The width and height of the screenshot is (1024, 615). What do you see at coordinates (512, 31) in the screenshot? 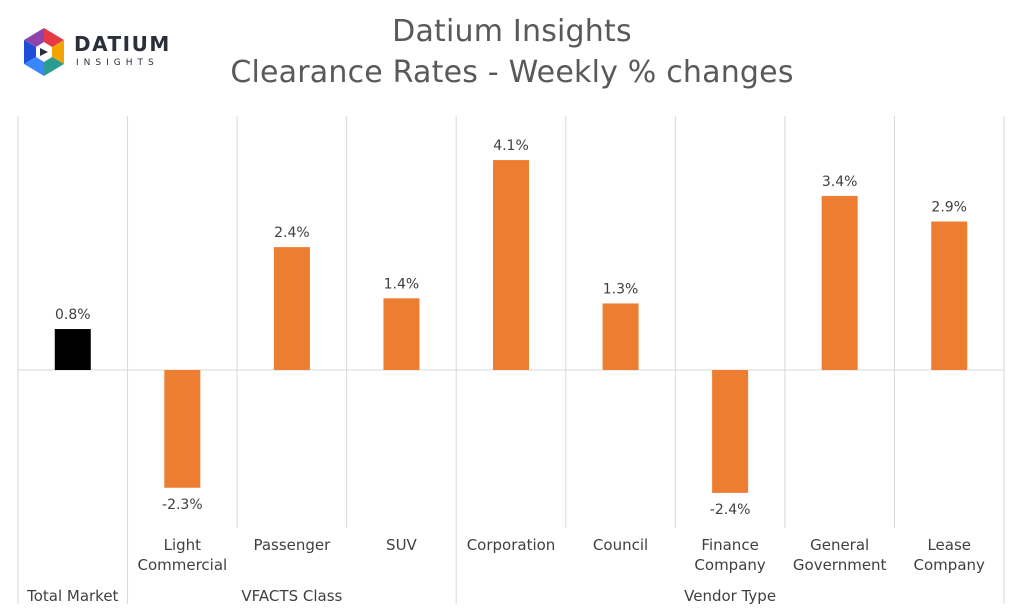
I see `chart-title-line-1: Datium Insights` at bounding box center [512, 31].